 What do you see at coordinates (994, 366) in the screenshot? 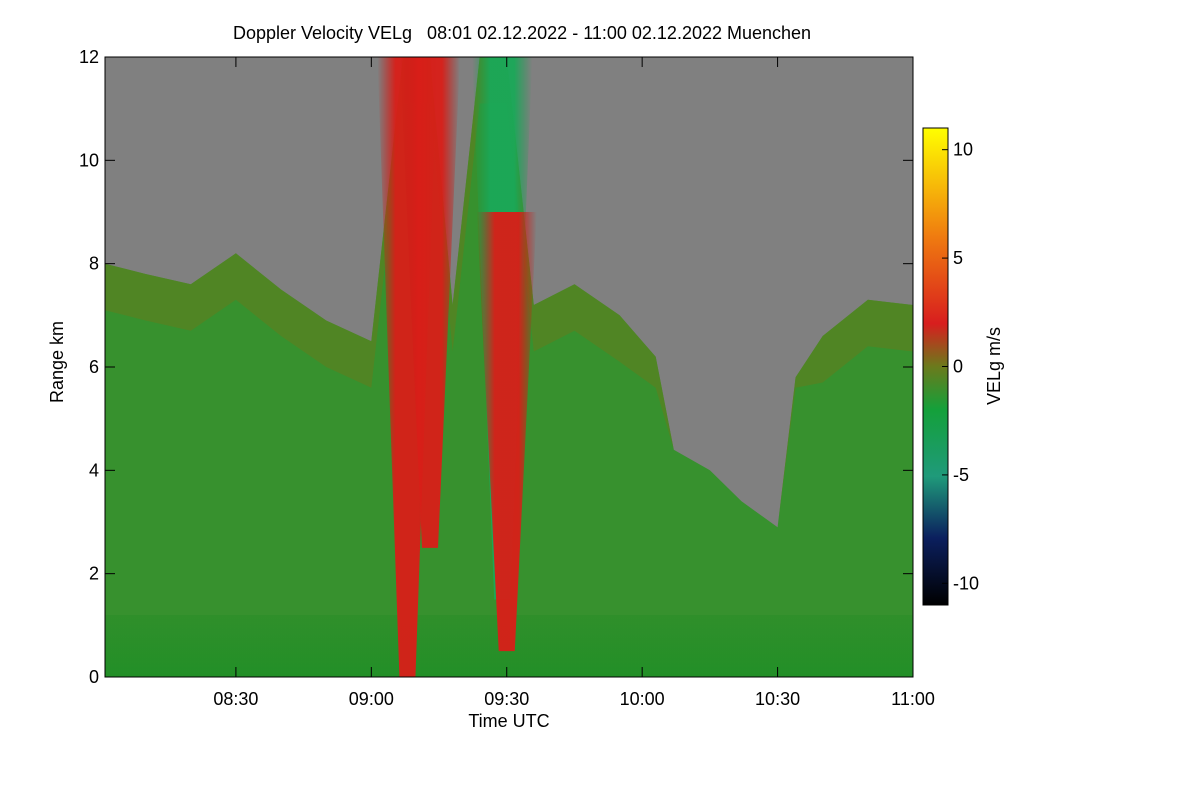
I see `colorbar-label: VELg m/s` at bounding box center [994, 366].